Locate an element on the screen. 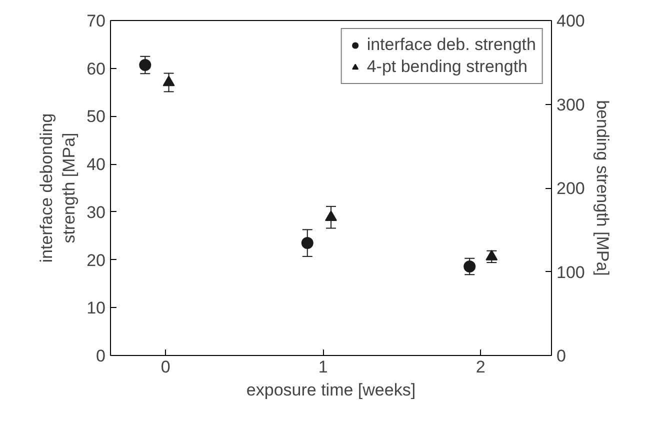 The image size is (661, 430). y-tick-label: 30 is located at coordinates (96, 212).